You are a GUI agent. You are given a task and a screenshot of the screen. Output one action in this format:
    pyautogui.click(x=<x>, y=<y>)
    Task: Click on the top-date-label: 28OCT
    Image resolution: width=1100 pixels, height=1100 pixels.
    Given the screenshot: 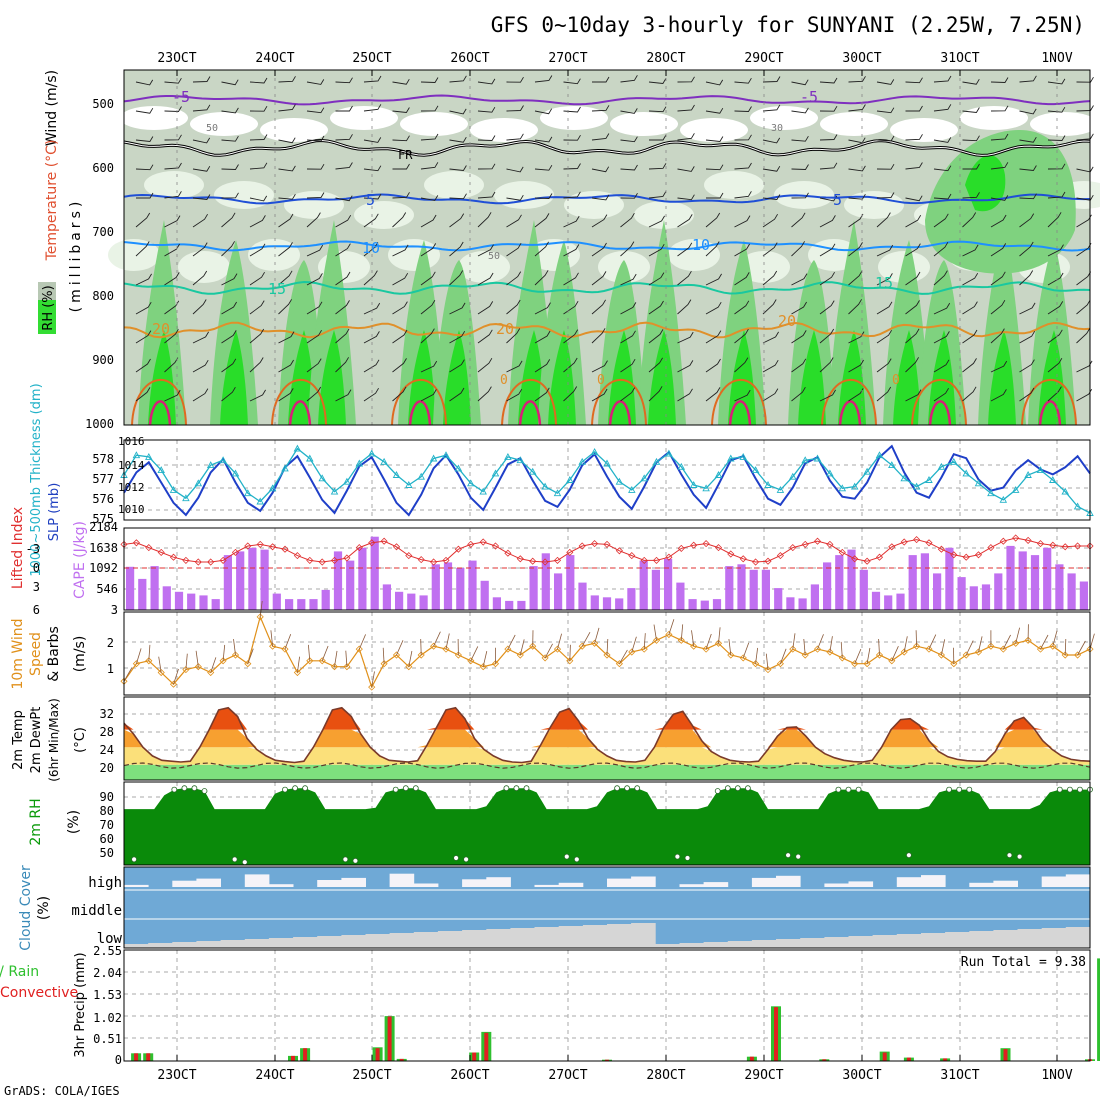 What is the action you would take?
    pyautogui.click(x=665, y=58)
    